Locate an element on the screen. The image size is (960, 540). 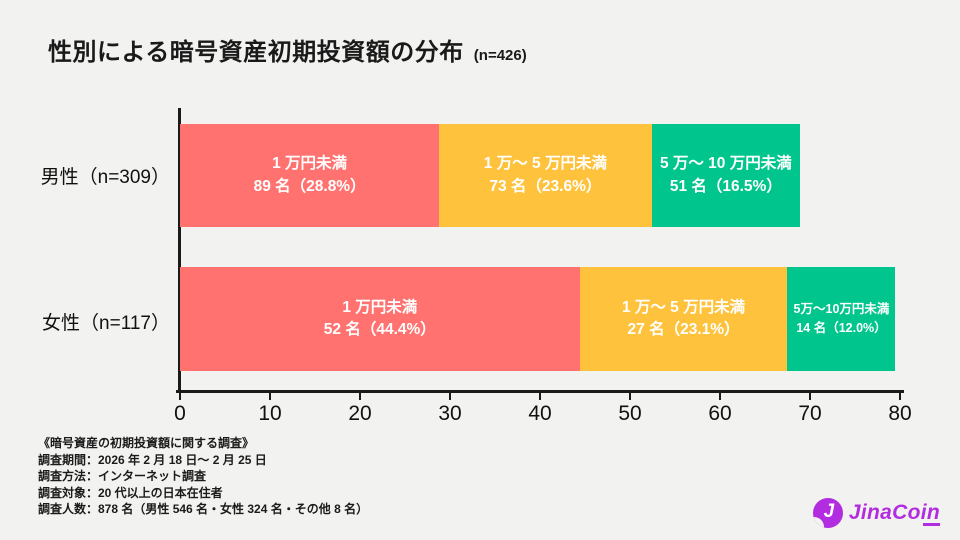
page-title: 性別による暗号資産初期投資額の分布 is located at coordinates (256, 52).